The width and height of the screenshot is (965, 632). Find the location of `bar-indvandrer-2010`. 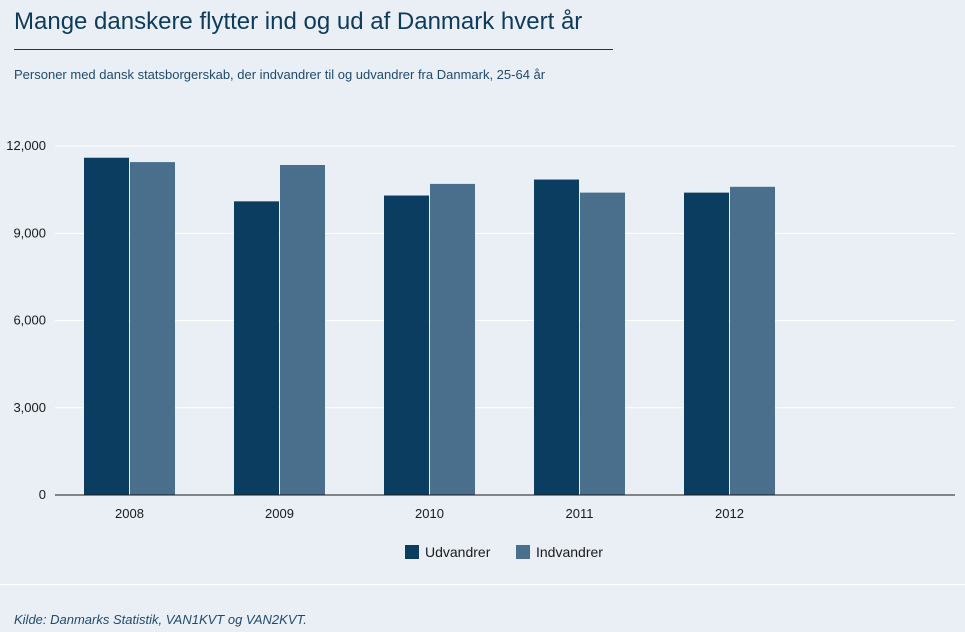

bar-indvandrer-2010 is located at coordinates (452, 339).